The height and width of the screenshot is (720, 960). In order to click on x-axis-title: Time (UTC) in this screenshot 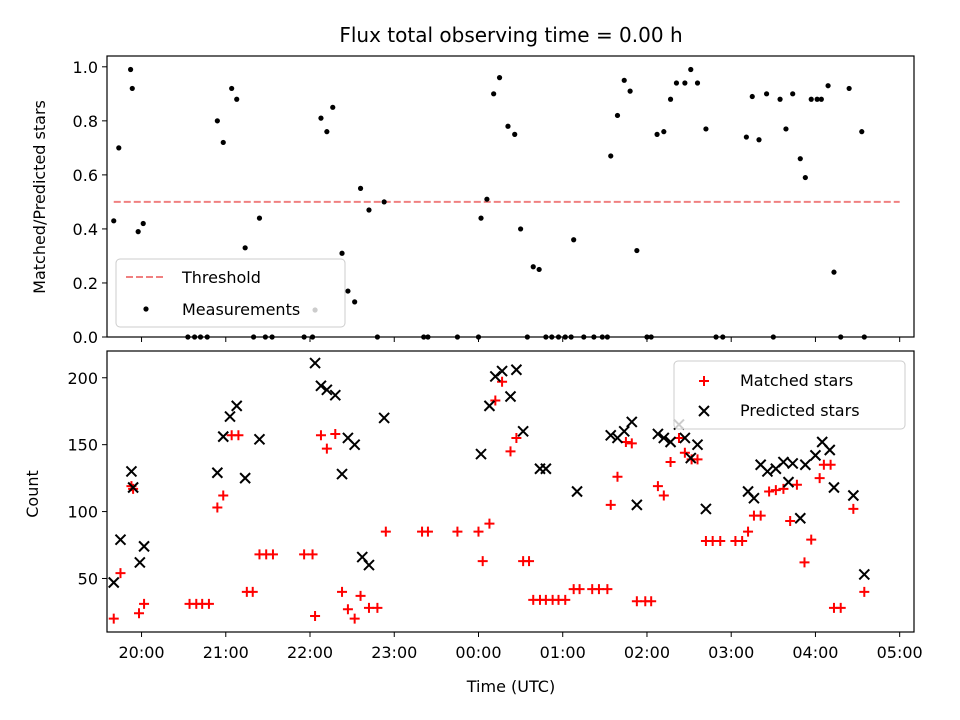, I will do `click(510, 686)`.